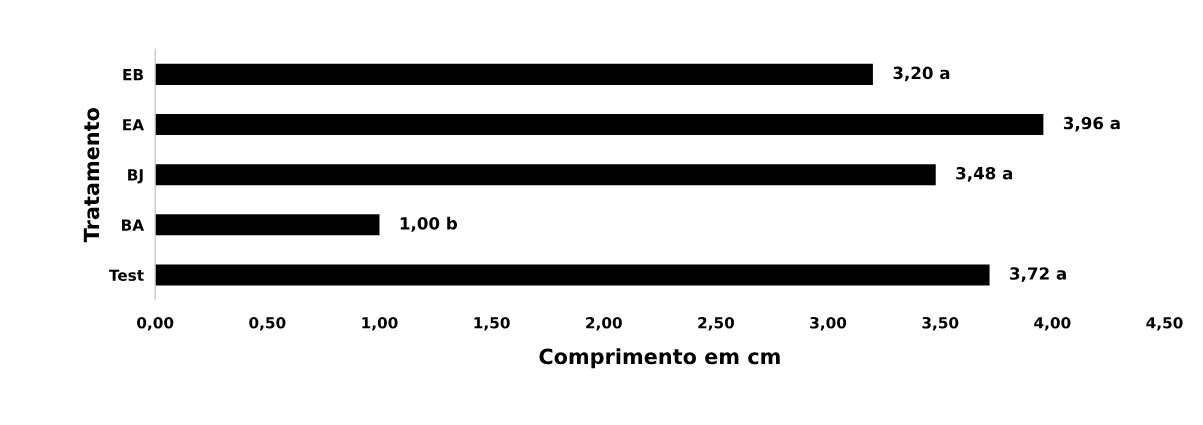 The height and width of the screenshot is (425, 1203). What do you see at coordinates (155, 323) in the screenshot?
I see `x-tick-label: 0,00` at bounding box center [155, 323].